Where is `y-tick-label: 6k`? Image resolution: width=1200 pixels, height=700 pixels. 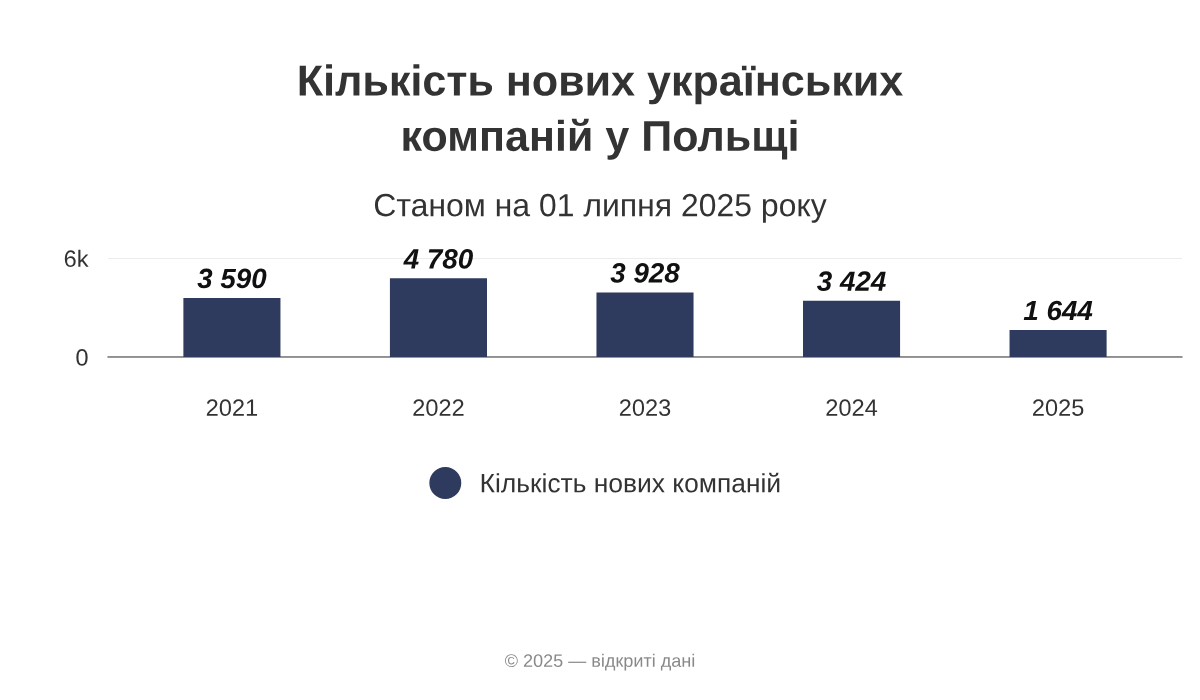 y-tick-label: 6k is located at coordinates (76, 258).